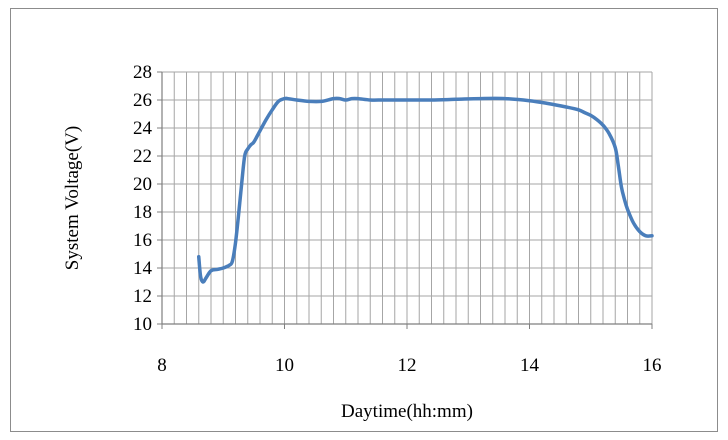  What do you see at coordinates (142, 100) in the screenshot?
I see `y-tick-label: 26` at bounding box center [142, 100].